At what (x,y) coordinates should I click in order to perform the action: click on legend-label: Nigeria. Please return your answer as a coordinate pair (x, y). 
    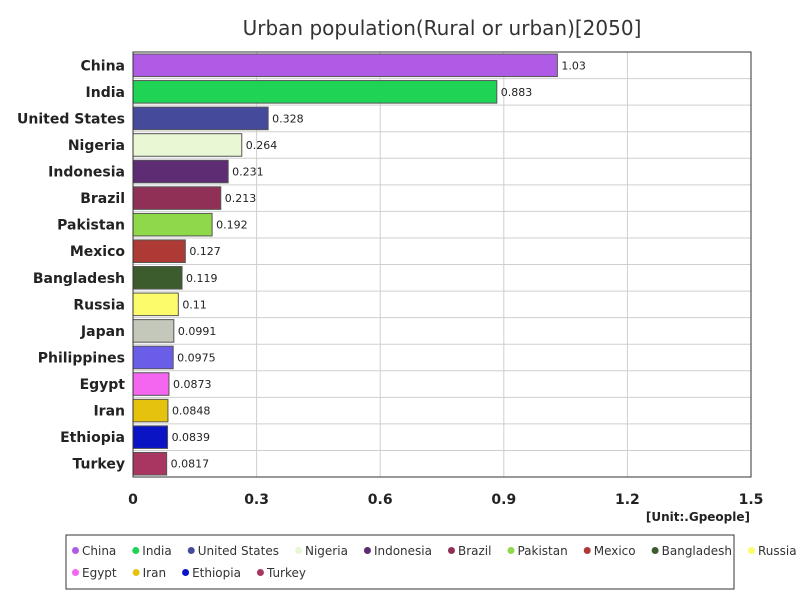
    Looking at the image, I should click on (326, 551).